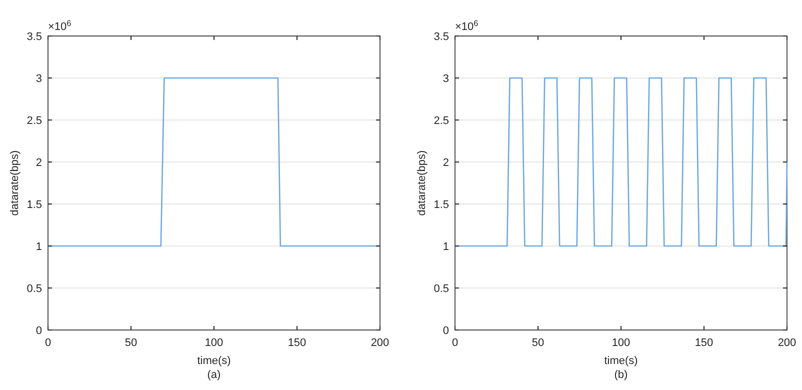 Image resolution: width=802 pixels, height=390 pixels. What do you see at coordinates (621, 375) in the screenshot?
I see `text: (b)` at bounding box center [621, 375].